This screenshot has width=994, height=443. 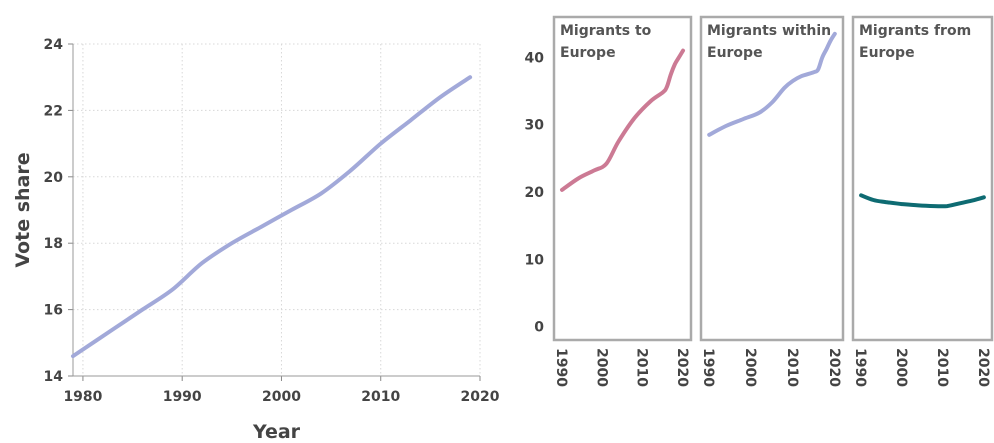 I want to click on x-tick-label: 1990, so click(x=182, y=397).